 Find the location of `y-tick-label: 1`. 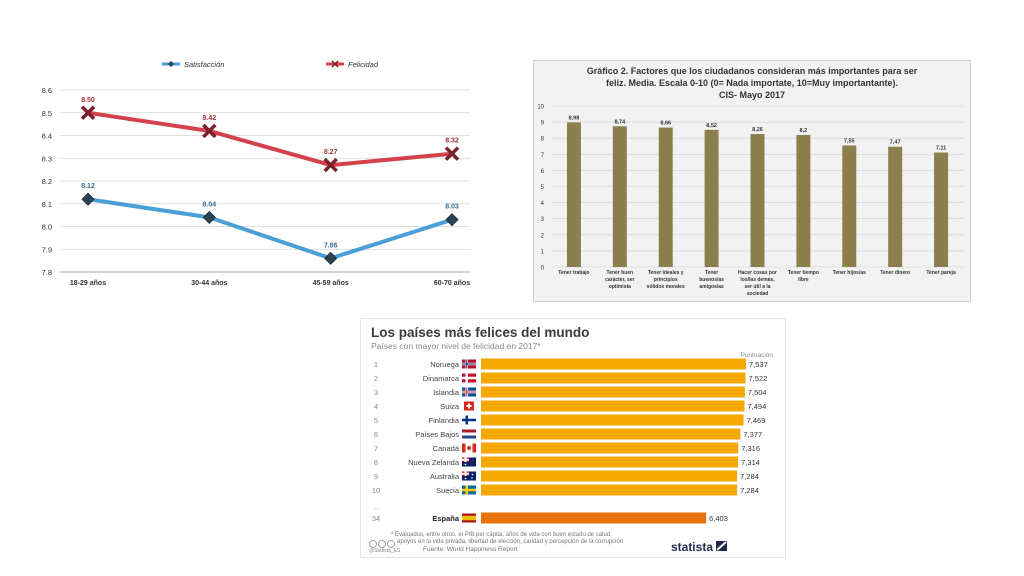

y-tick-label: 1 is located at coordinates (543, 252).